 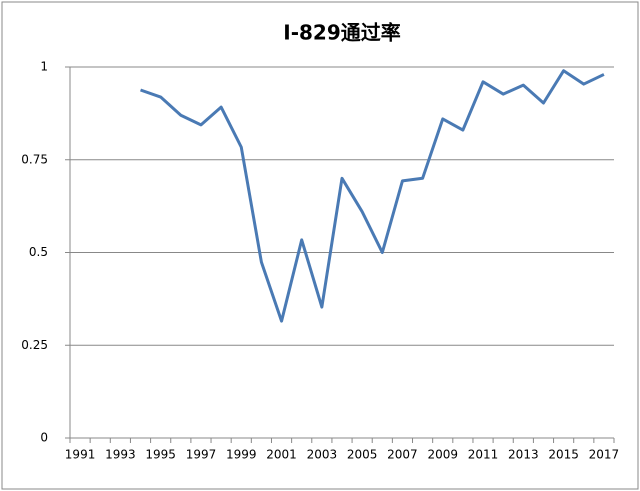 What do you see at coordinates (322, 455) in the screenshot?
I see `x-tick-label: 2003` at bounding box center [322, 455].